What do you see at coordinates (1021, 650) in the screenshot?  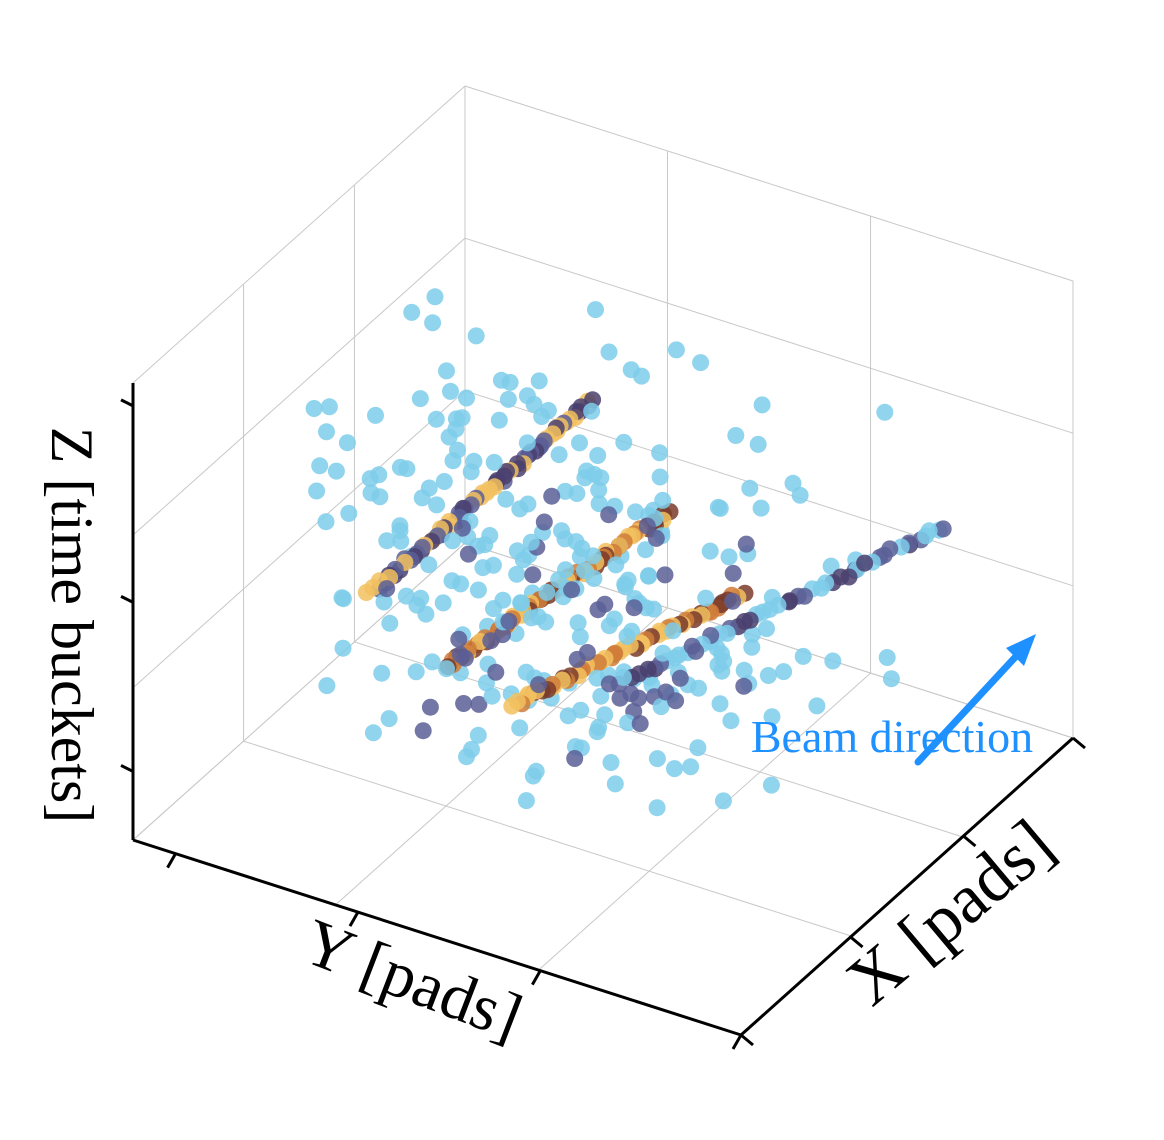 I see `beam-arrowhead-icon` at bounding box center [1021, 650].